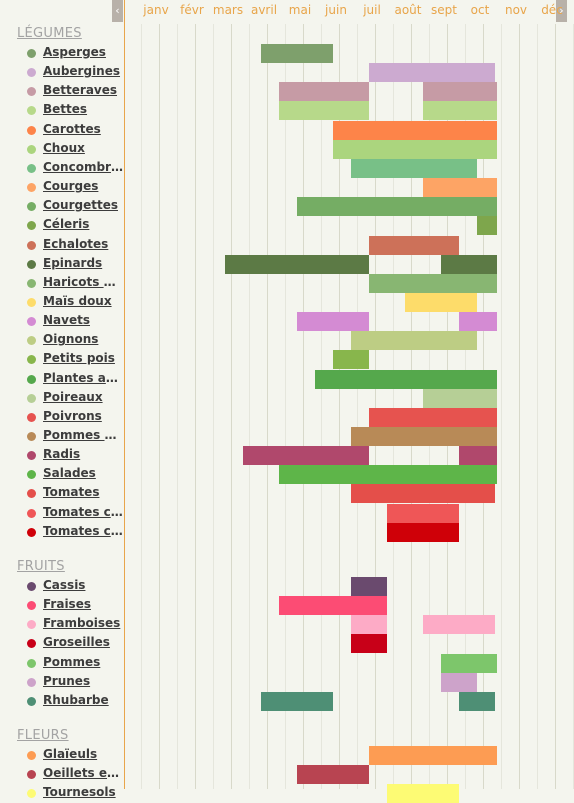 The image size is (574, 803). I want to click on plant-link: Poivrons, so click(72, 415).